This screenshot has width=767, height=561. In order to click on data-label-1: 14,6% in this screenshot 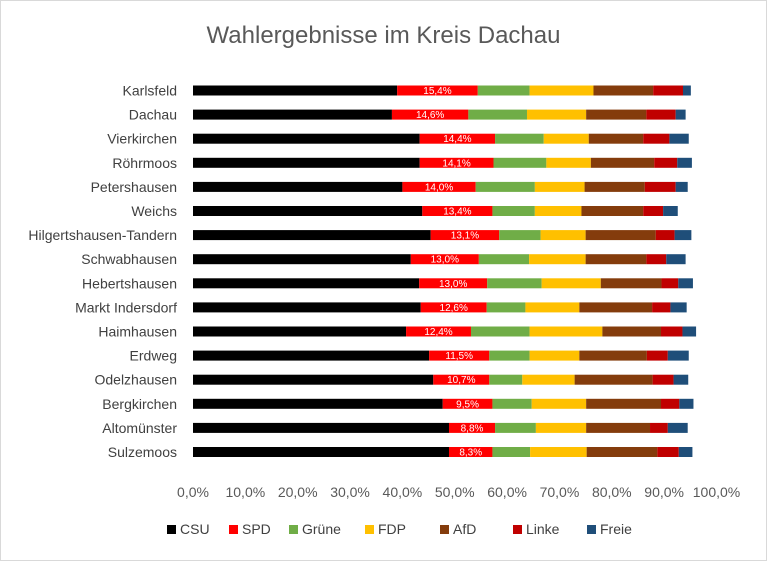, I will do `click(430, 115)`.